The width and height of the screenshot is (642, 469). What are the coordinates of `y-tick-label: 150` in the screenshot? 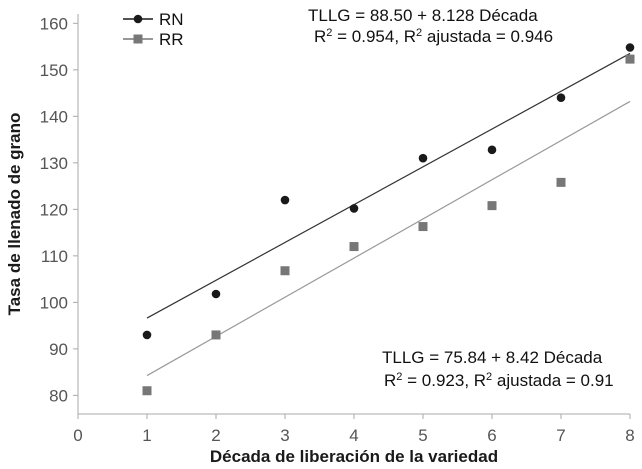 It's located at (54, 70).